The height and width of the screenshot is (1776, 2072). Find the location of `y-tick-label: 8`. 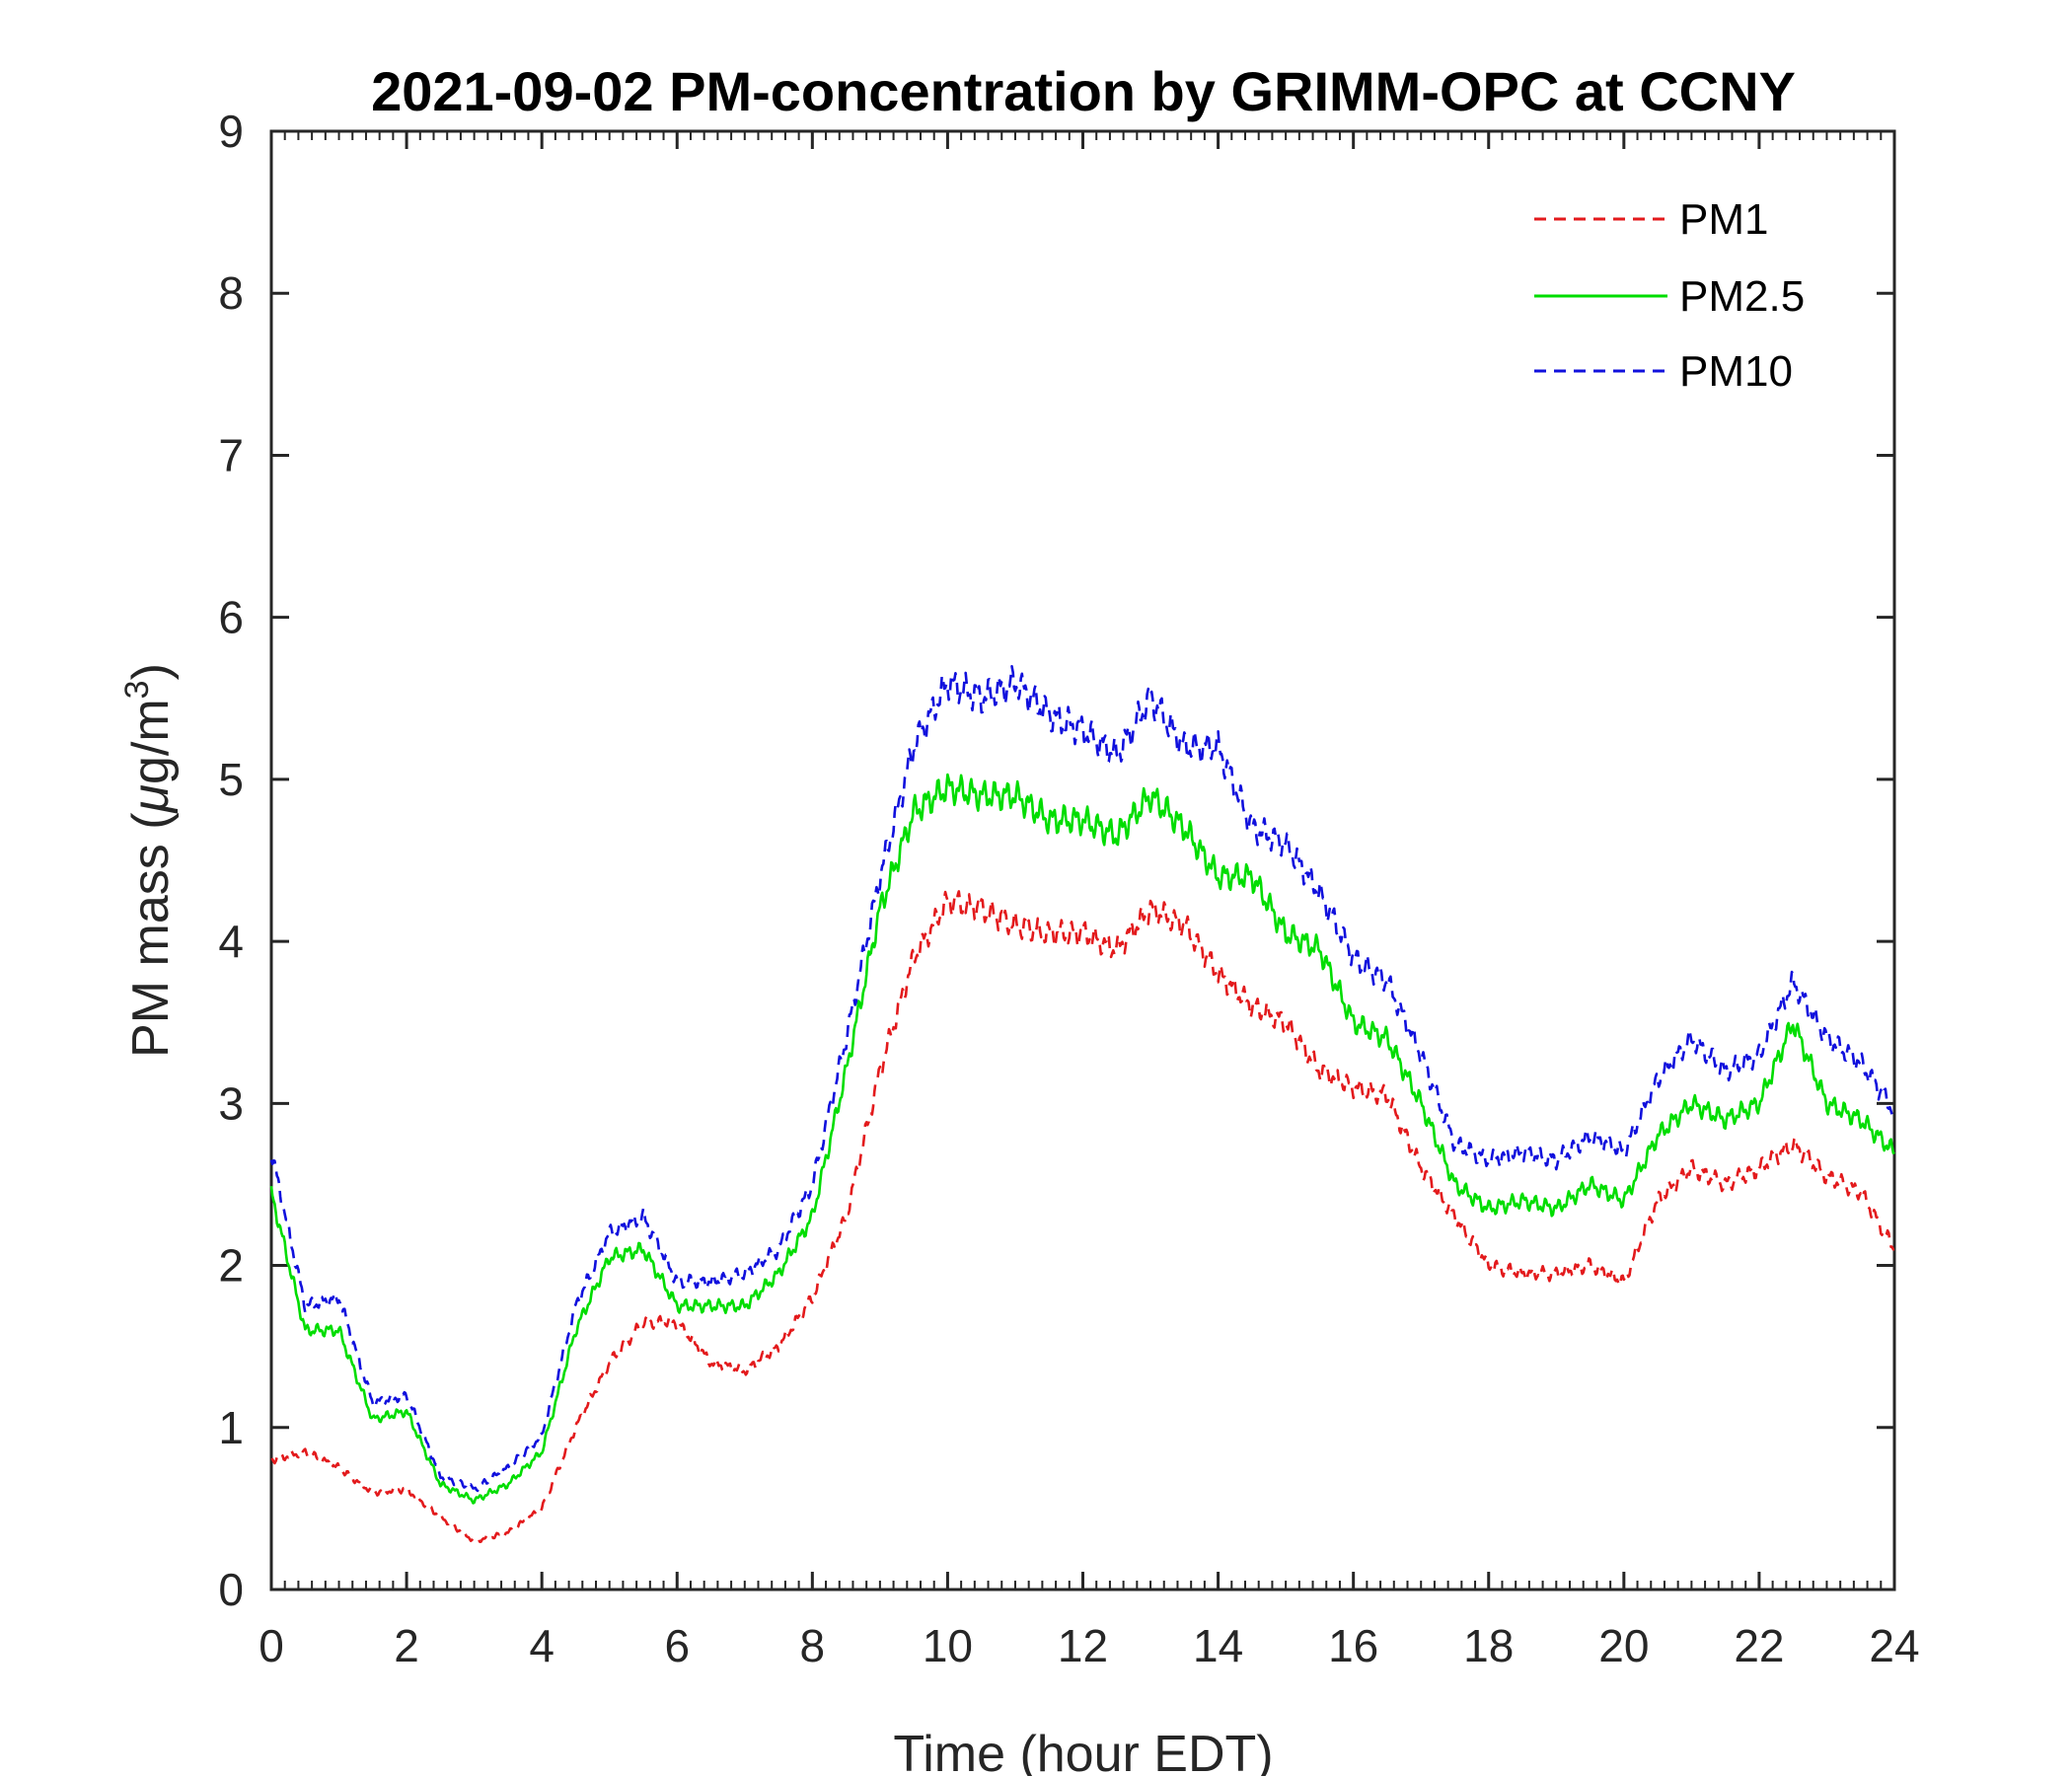

y-tick-label: 8 is located at coordinates (231, 293).